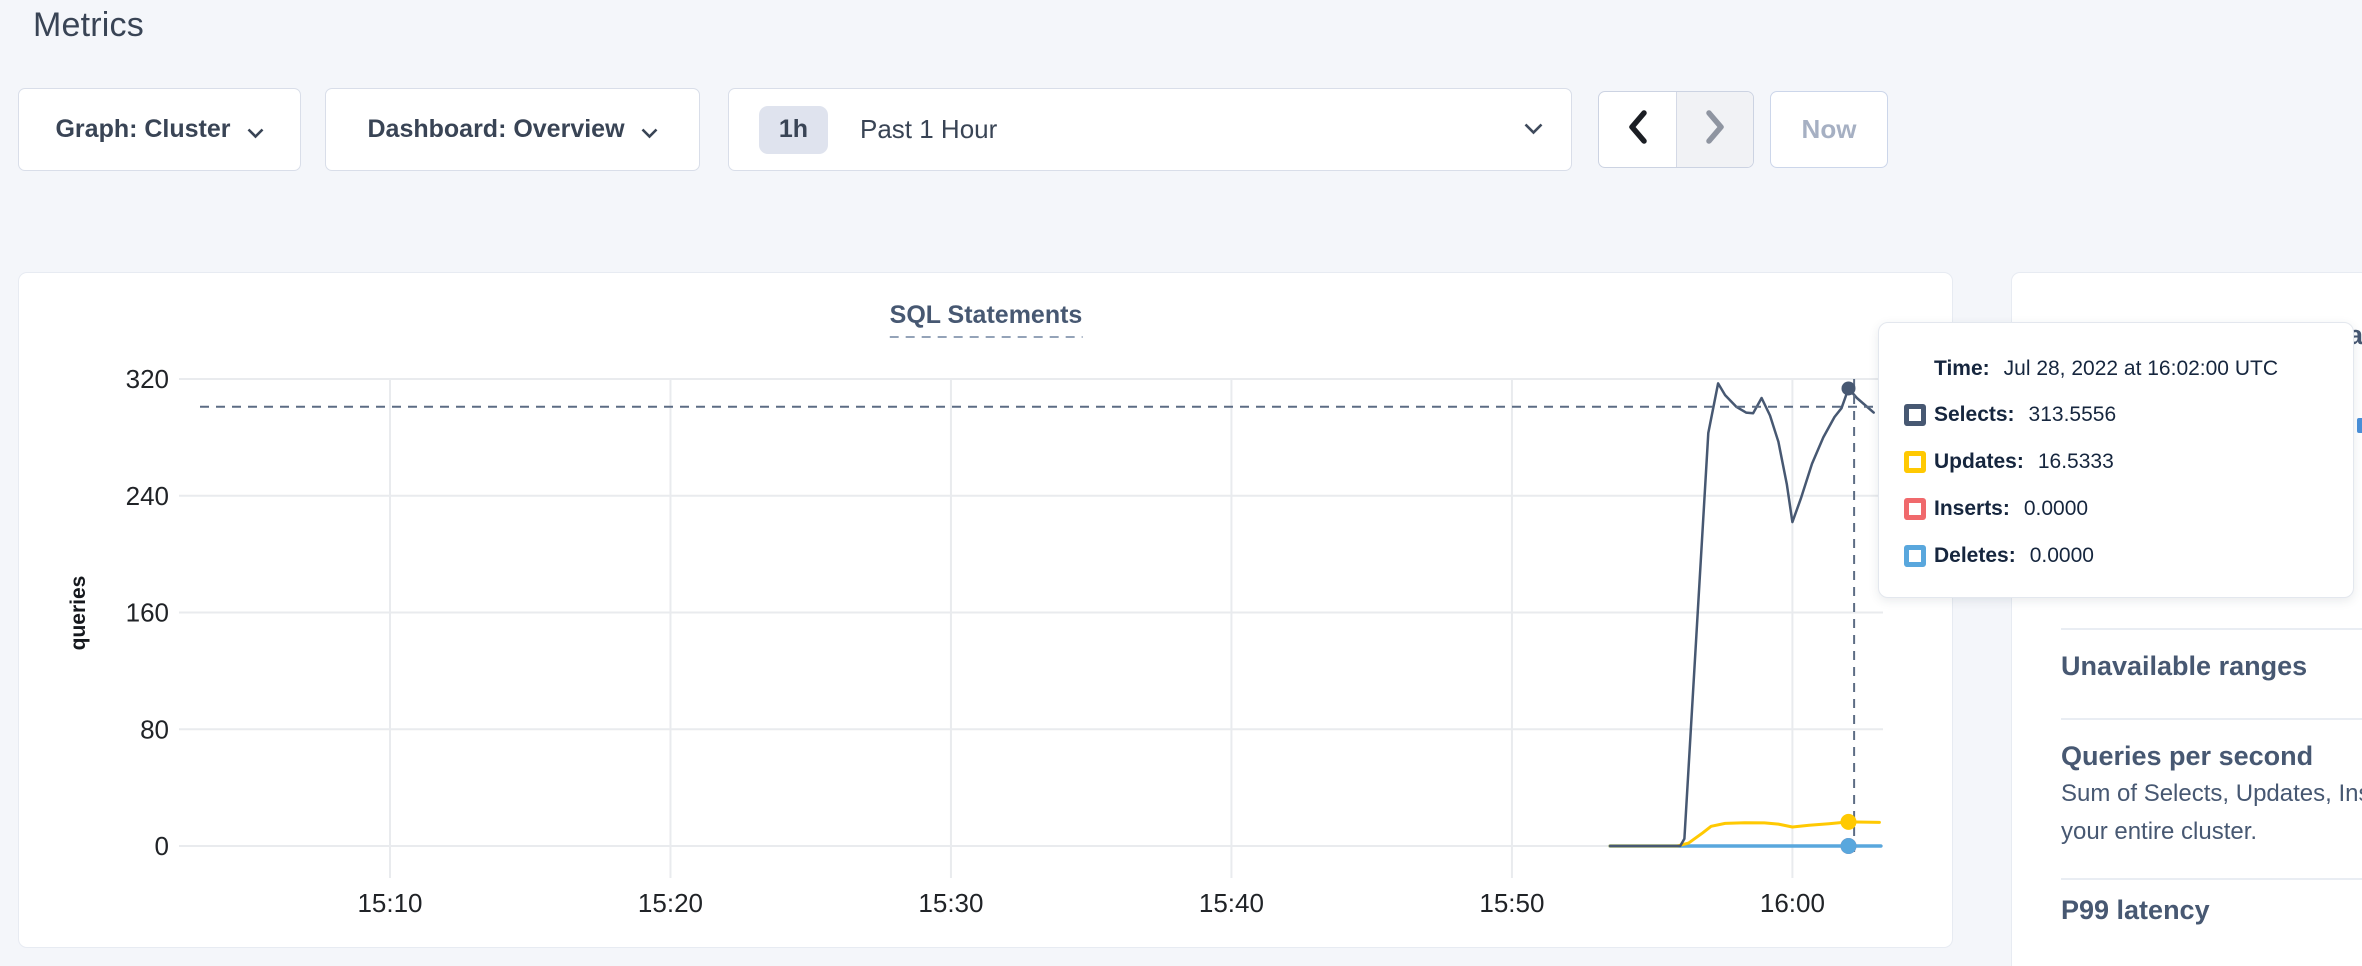  Describe the element at coordinates (950, 903) in the screenshot. I see `x-axis-tick-label: 15:30` at that location.